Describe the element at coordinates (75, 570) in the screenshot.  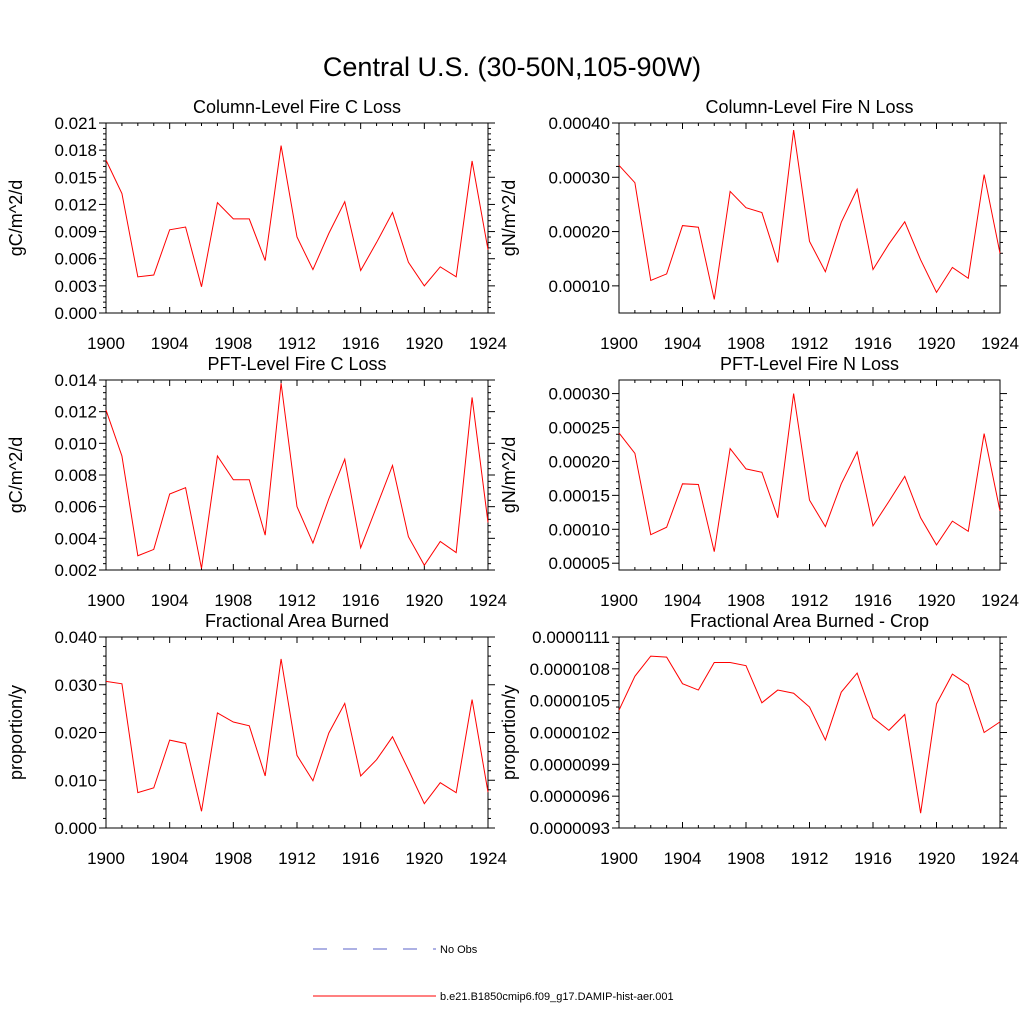
I see `y-tick-label: 0.002` at that location.